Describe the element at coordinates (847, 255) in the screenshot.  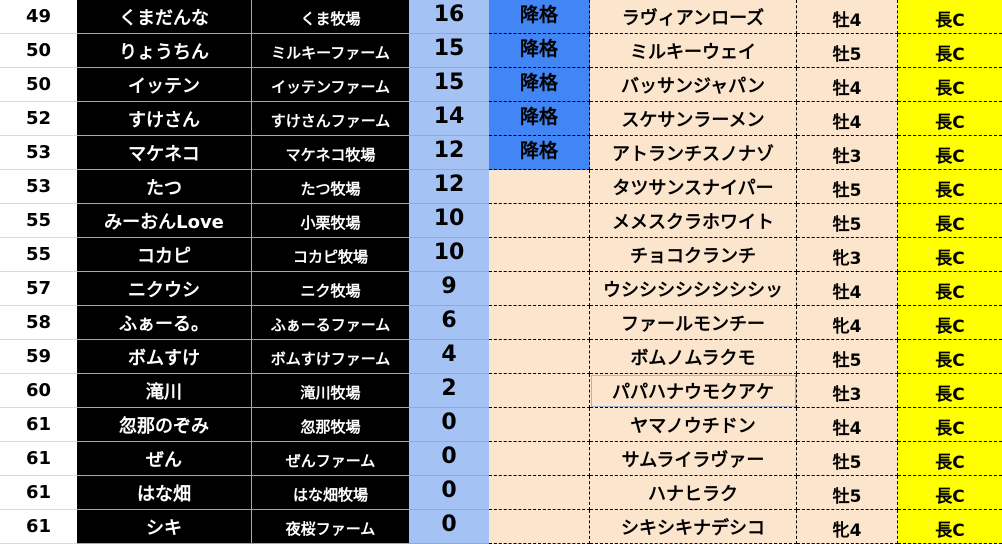
I see `sex-age-cell: 牝3` at that location.